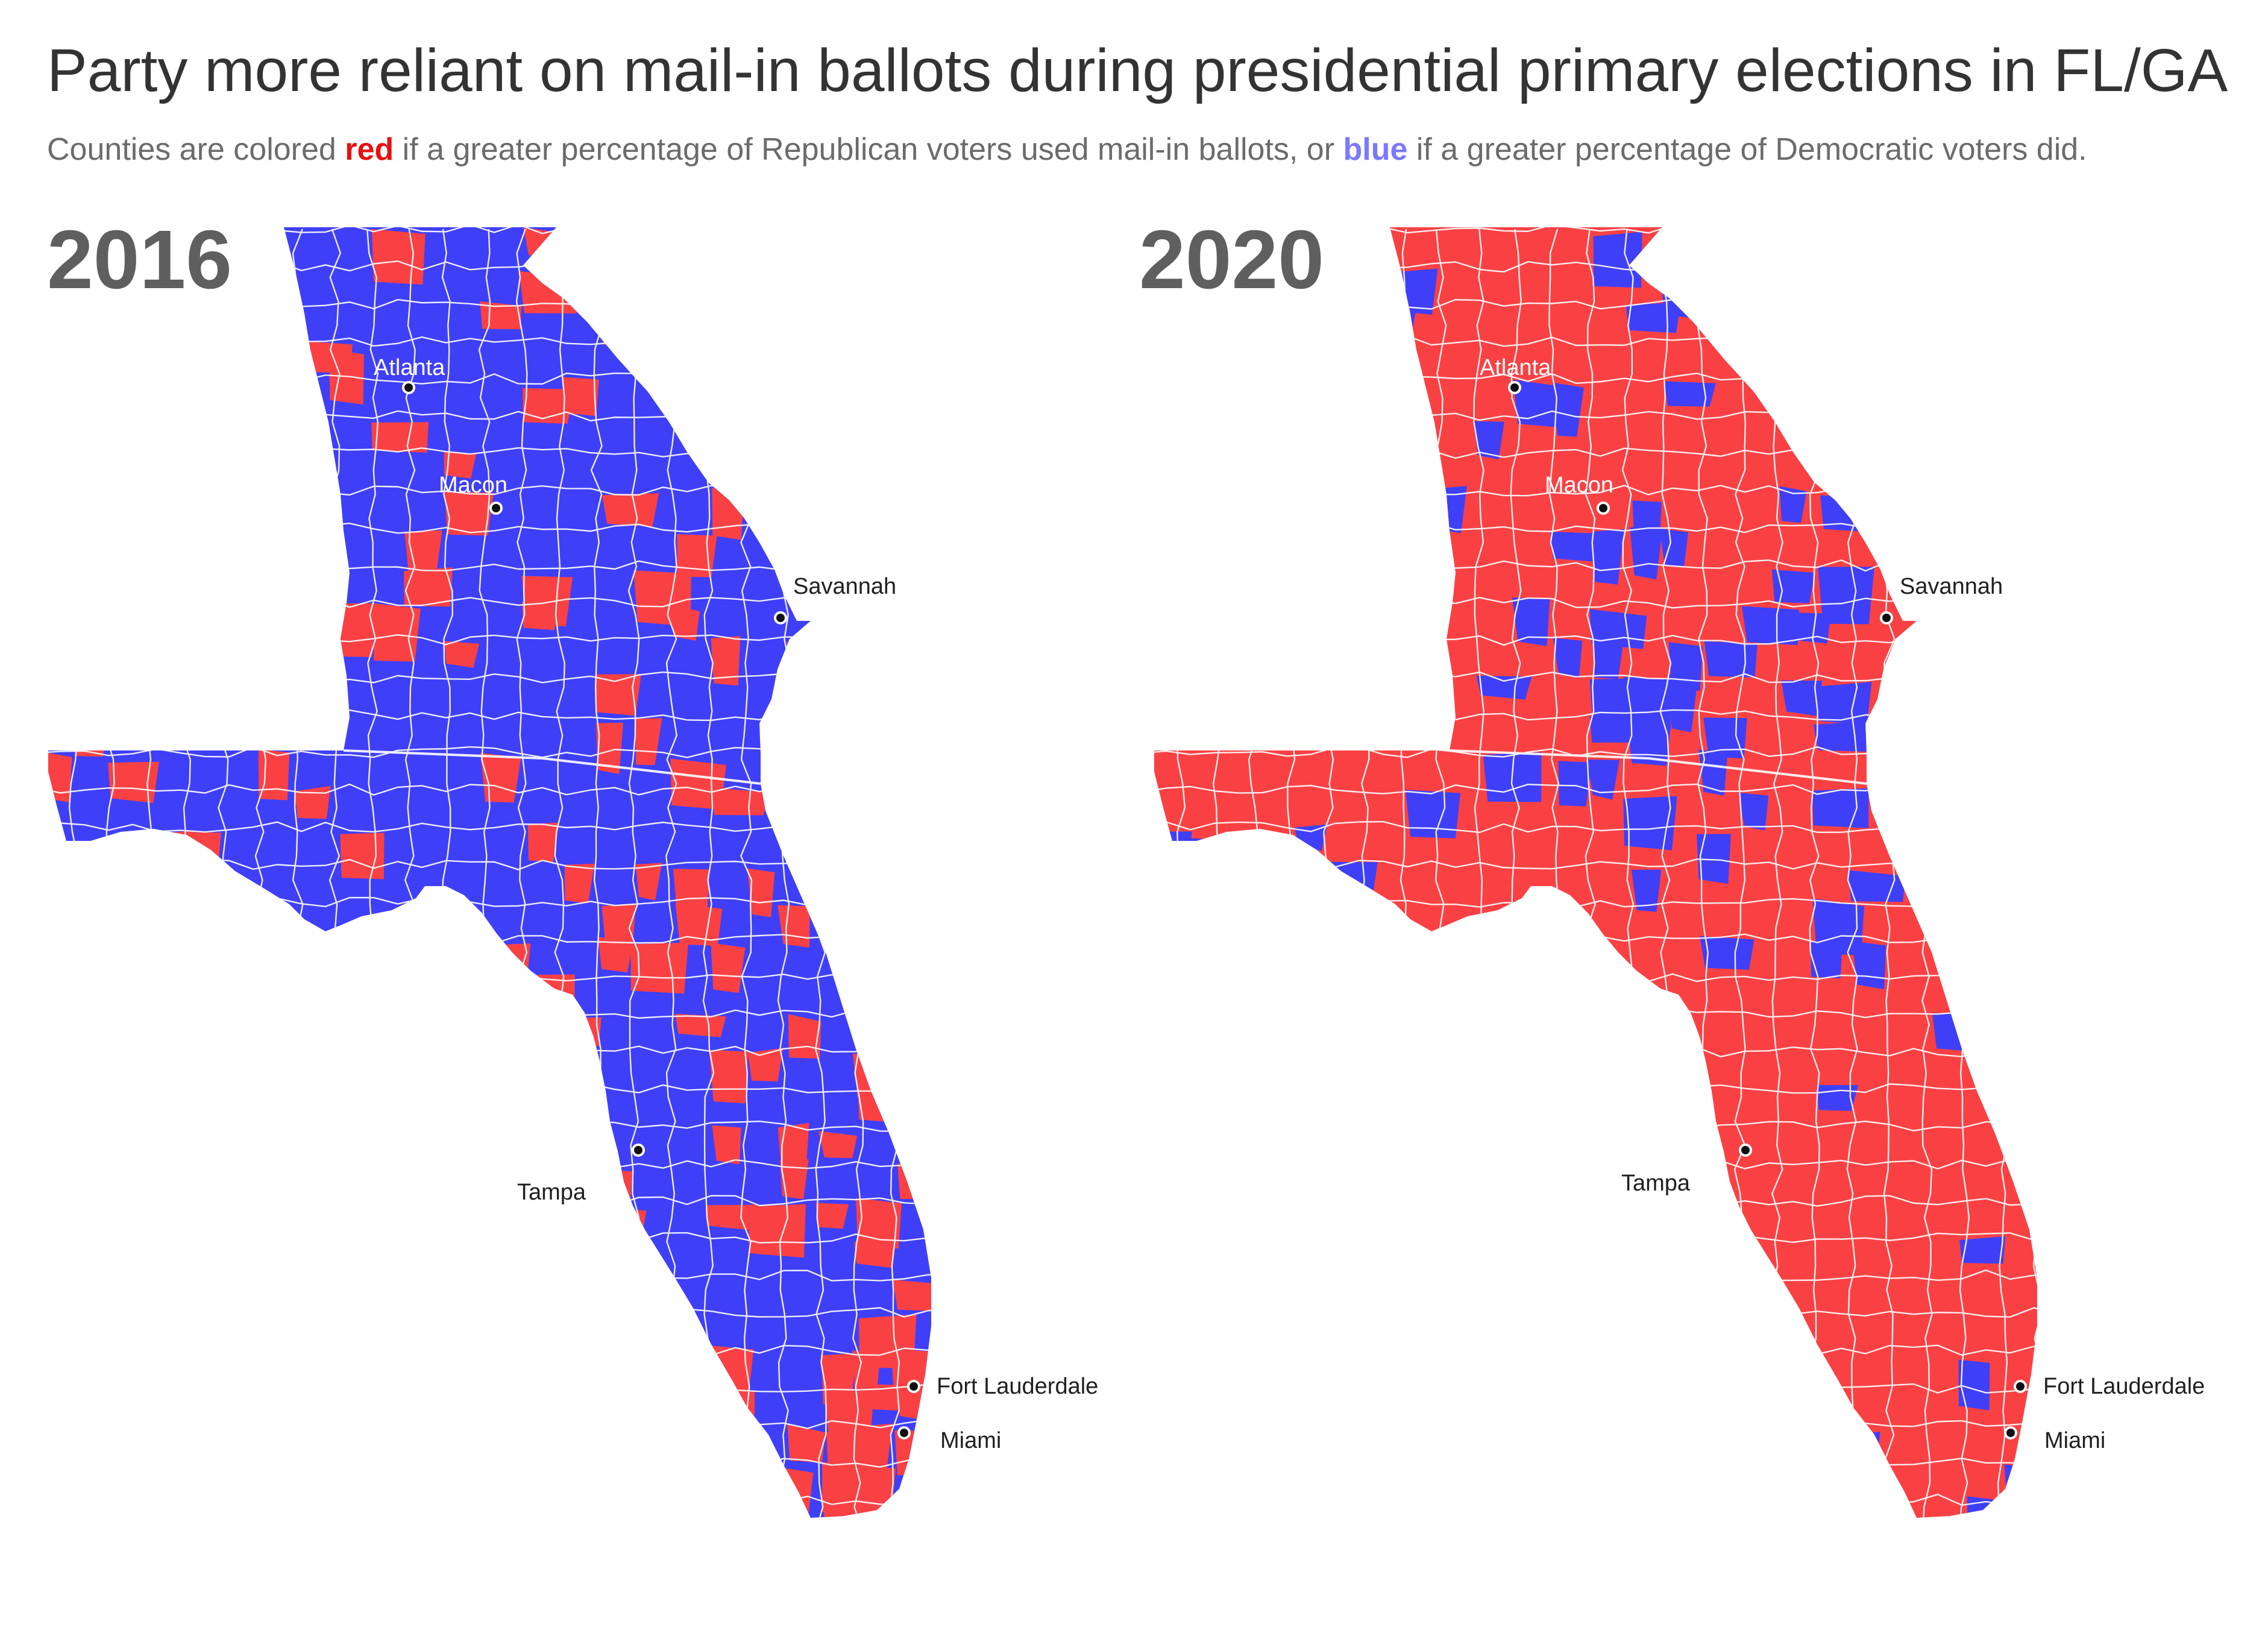  I want to click on city-label-tampa-2020: Tampa, so click(1656, 1183).